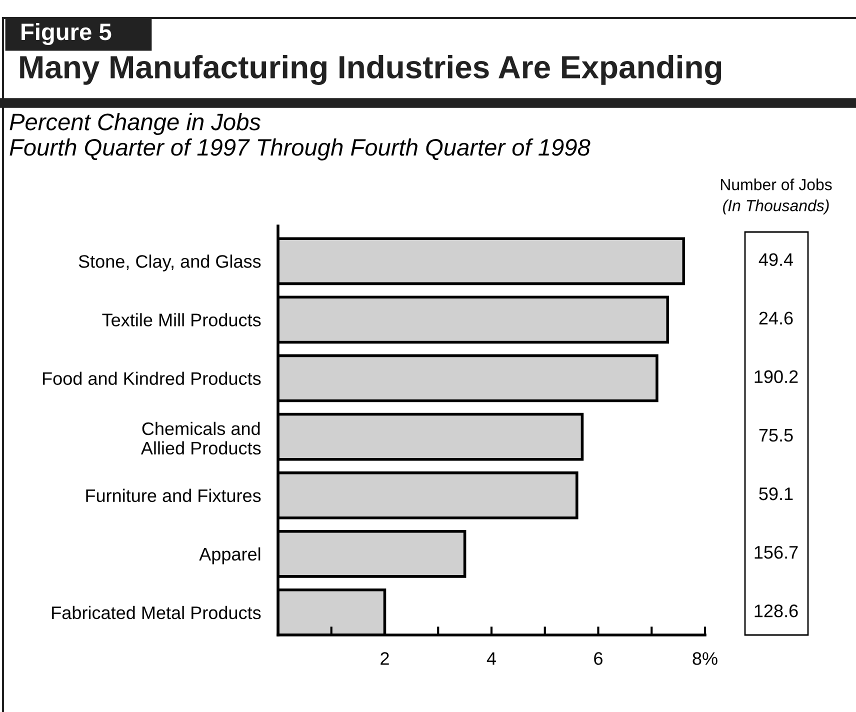 This screenshot has width=856, height=712. What do you see at coordinates (776, 259) in the screenshot?
I see `text: 49.4` at bounding box center [776, 259].